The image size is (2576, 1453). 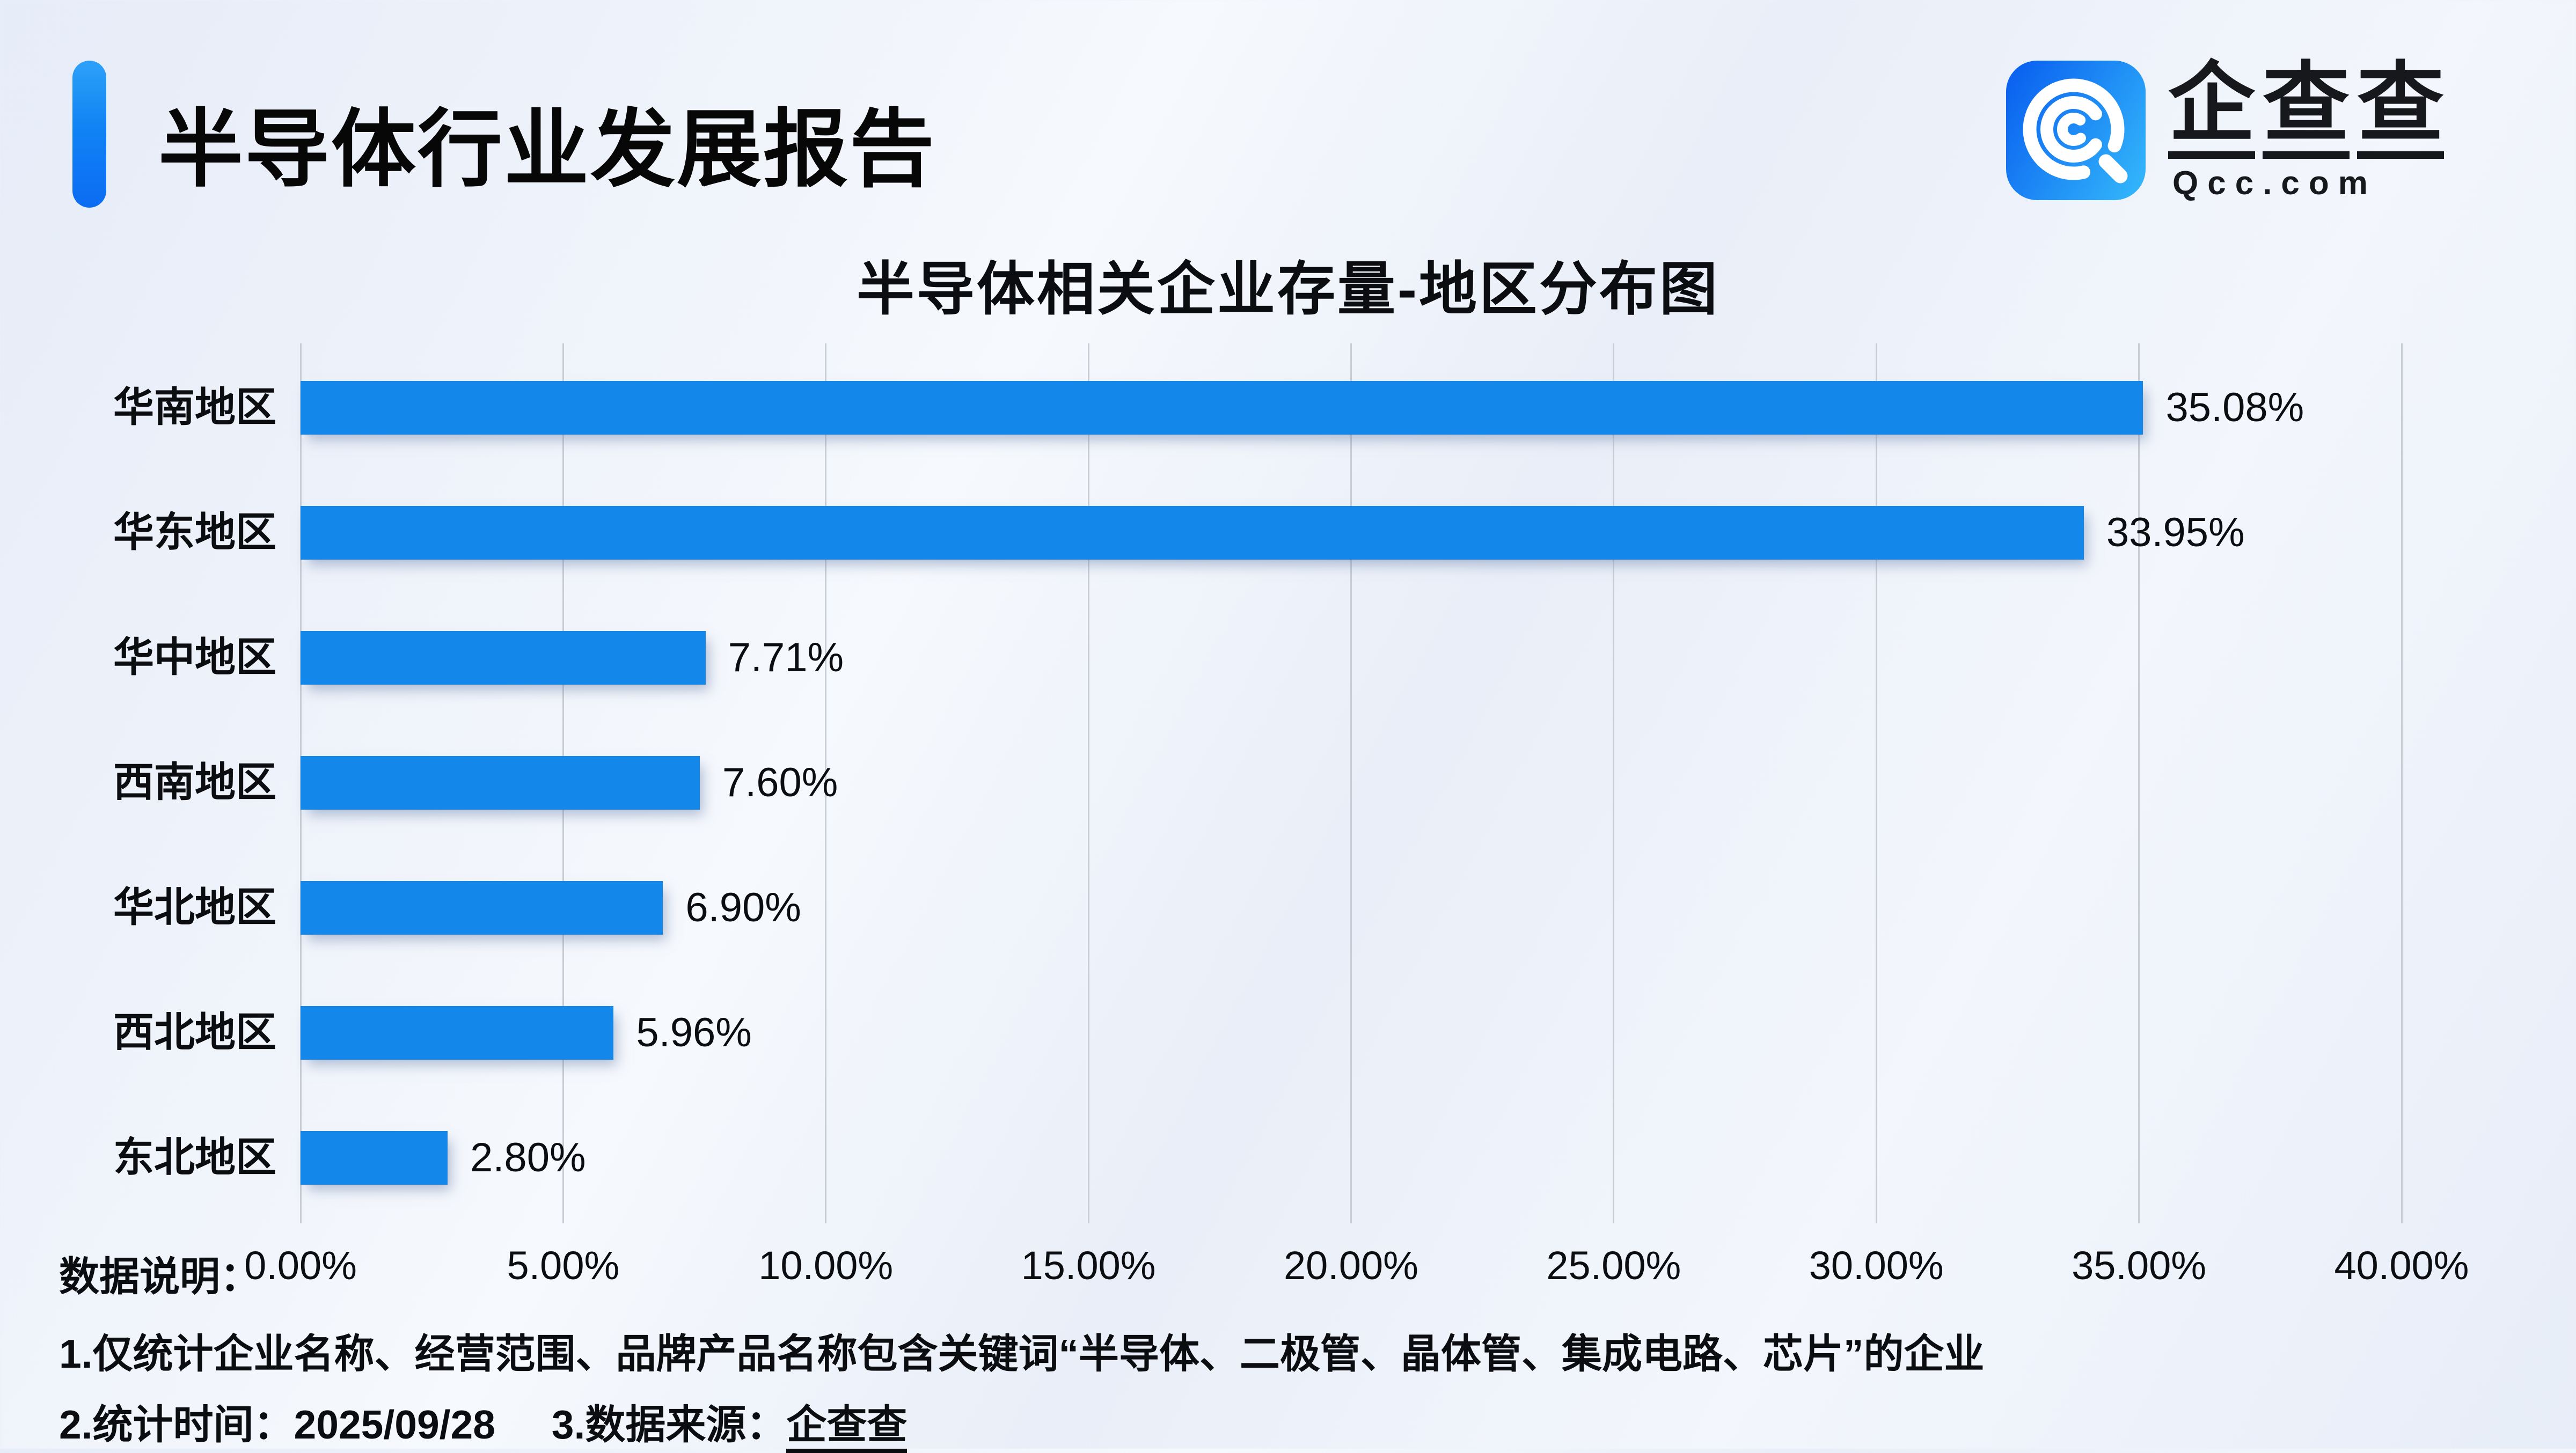 What do you see at coordinates (2175, 532) in the screenshot?
I see `value-label: 33.95%` at bounding box center [2175, 532].